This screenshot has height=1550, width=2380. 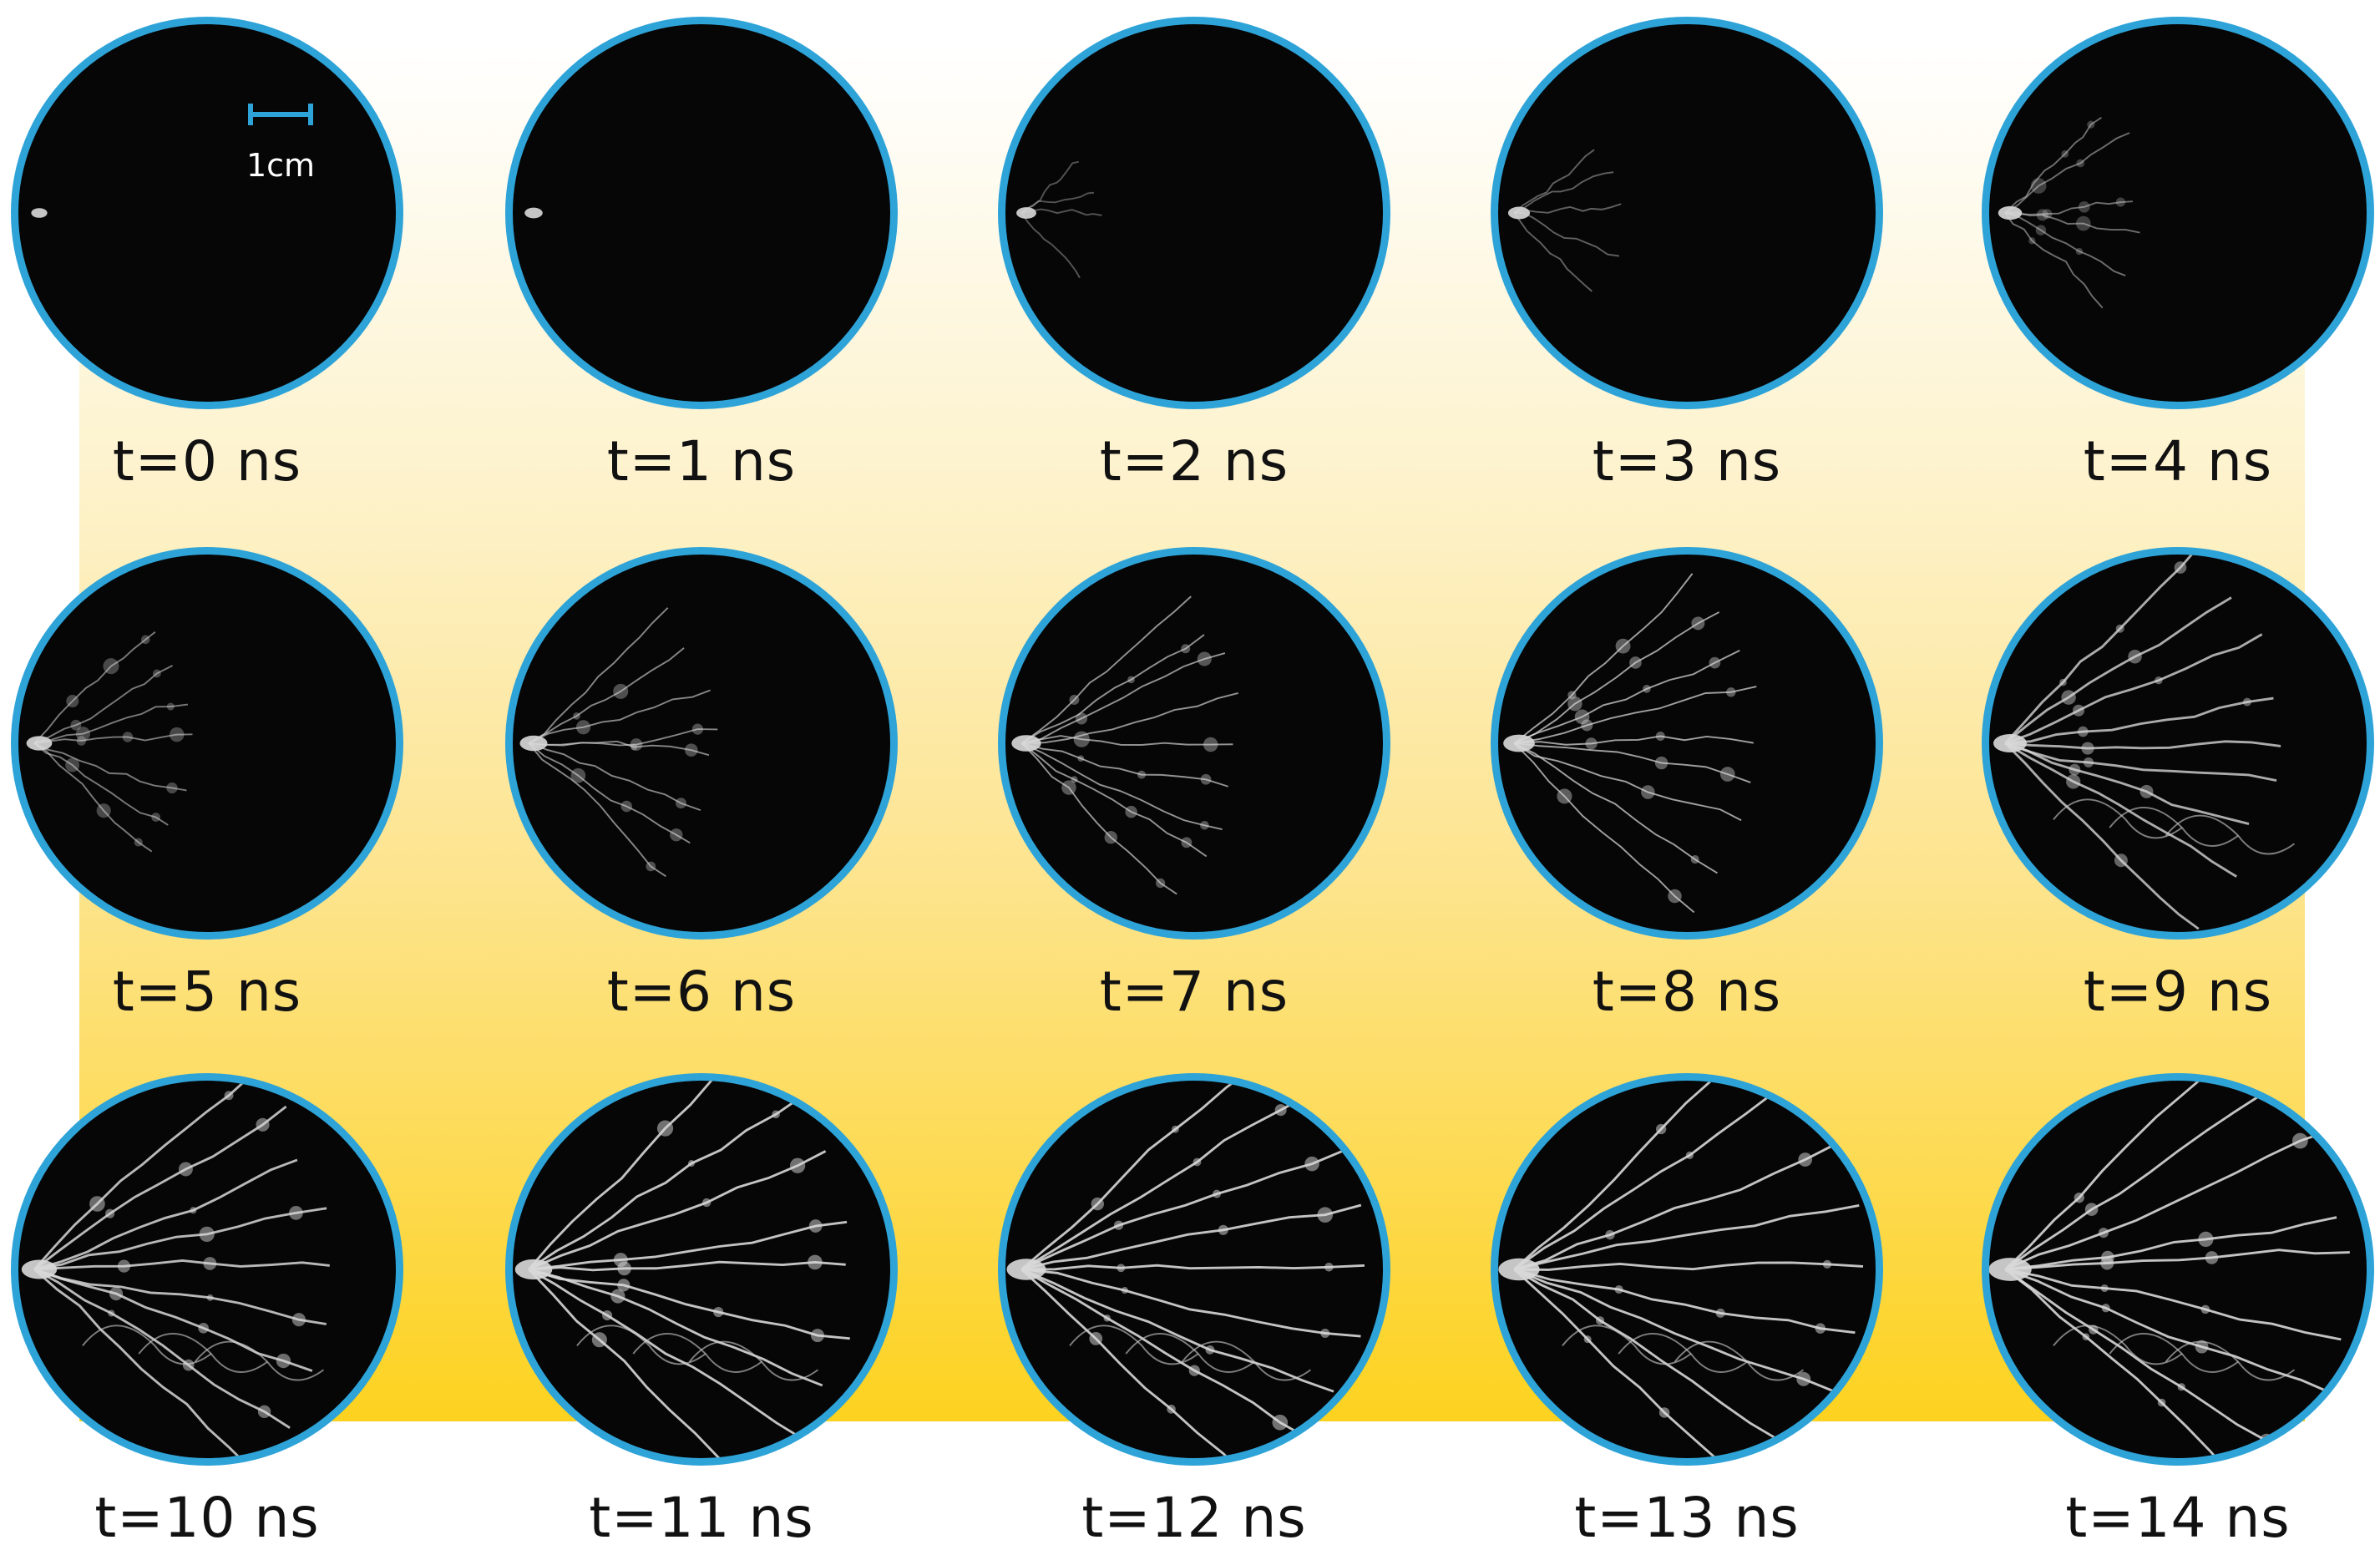 I want to click on time-label: t=14 ns, so click(x=2178, y=1518).